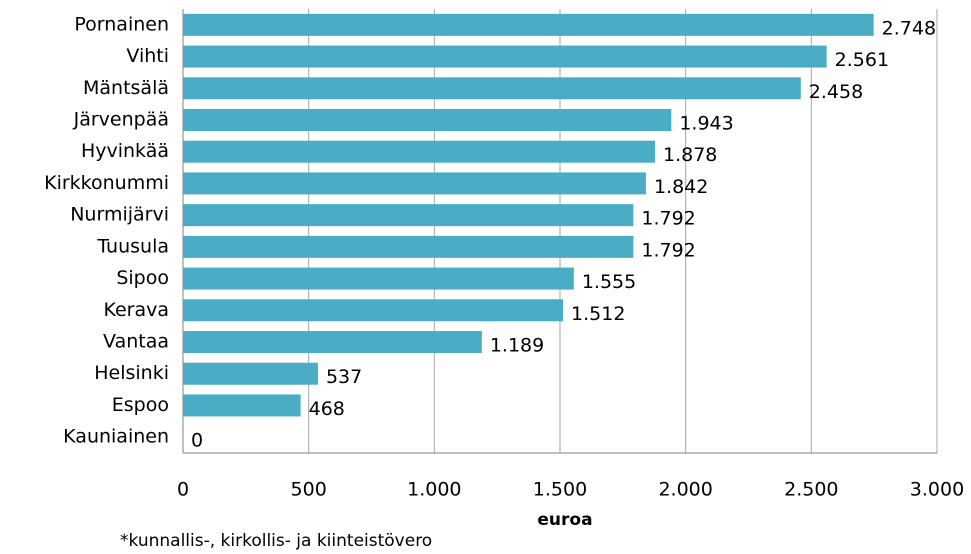 This screenshot has width=971, height=554. What do you see at coordinates (131, 373) in the screenshot?
I see `y-tick-label: Helsinki` at bounding box center [131, 373].